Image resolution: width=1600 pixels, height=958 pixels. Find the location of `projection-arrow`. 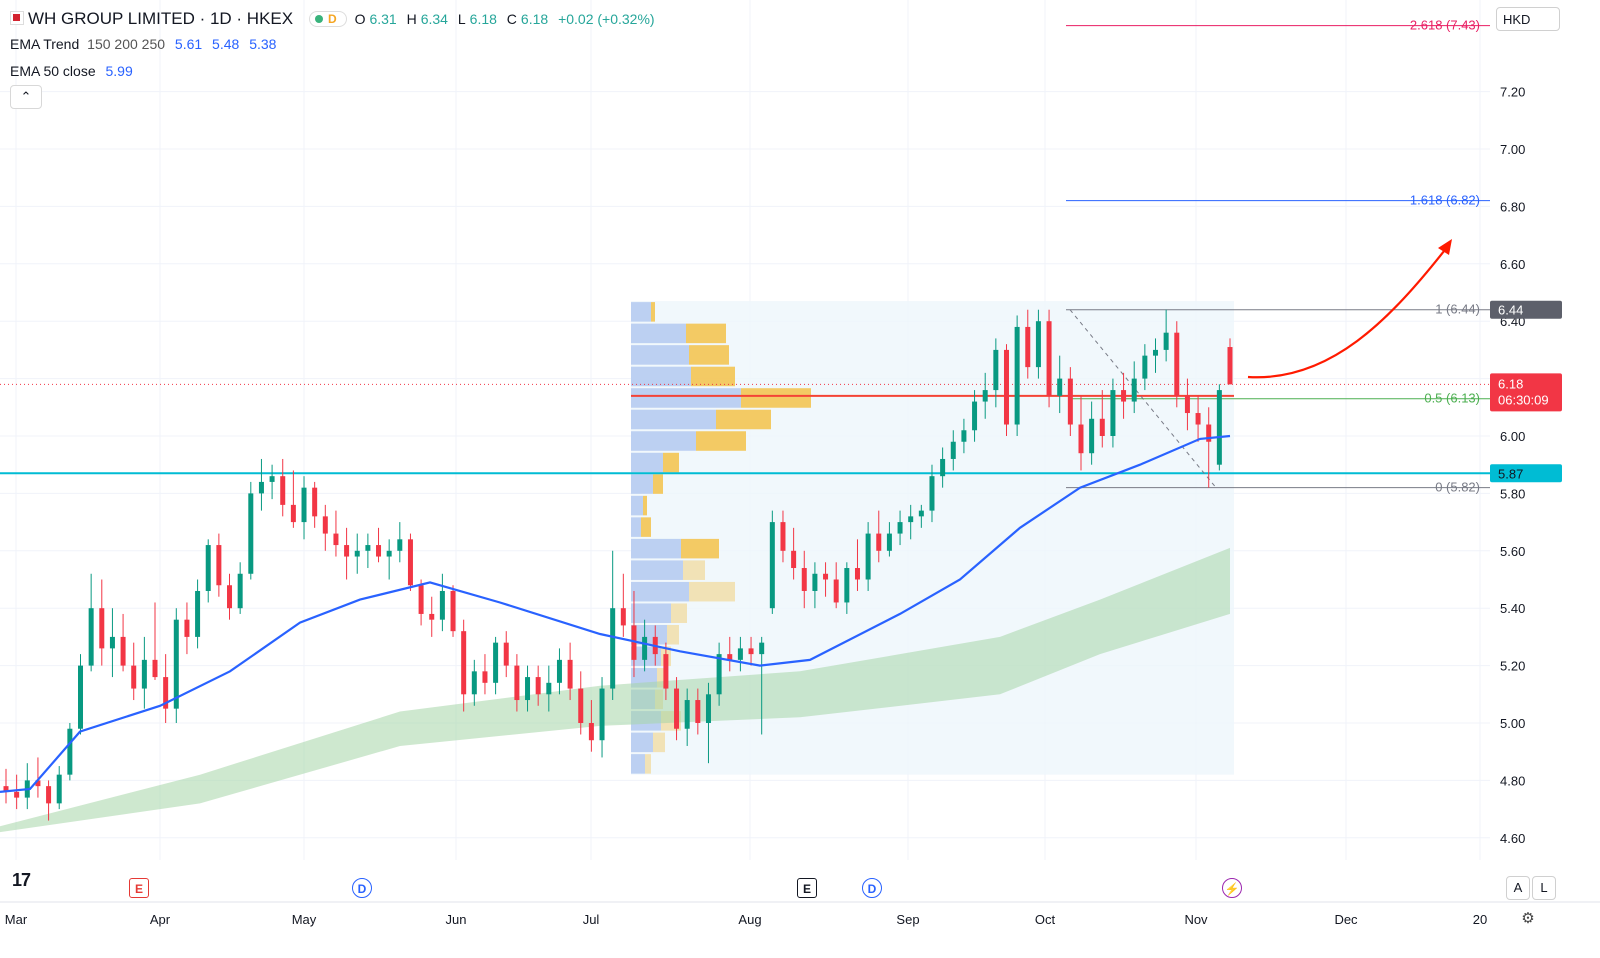

projection-arrow is located at coordinates (1348, 312).